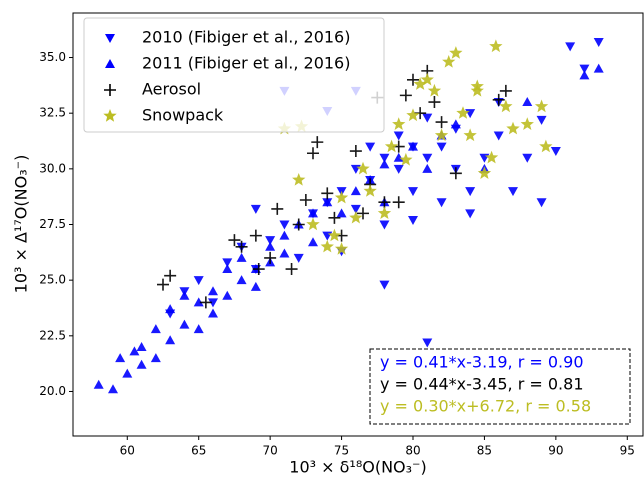 This screenshot has width=644, height=487. Describe the element at coordinates (52, 168) in the screenshot. I see `y-tick-label: 30.0` at that location.